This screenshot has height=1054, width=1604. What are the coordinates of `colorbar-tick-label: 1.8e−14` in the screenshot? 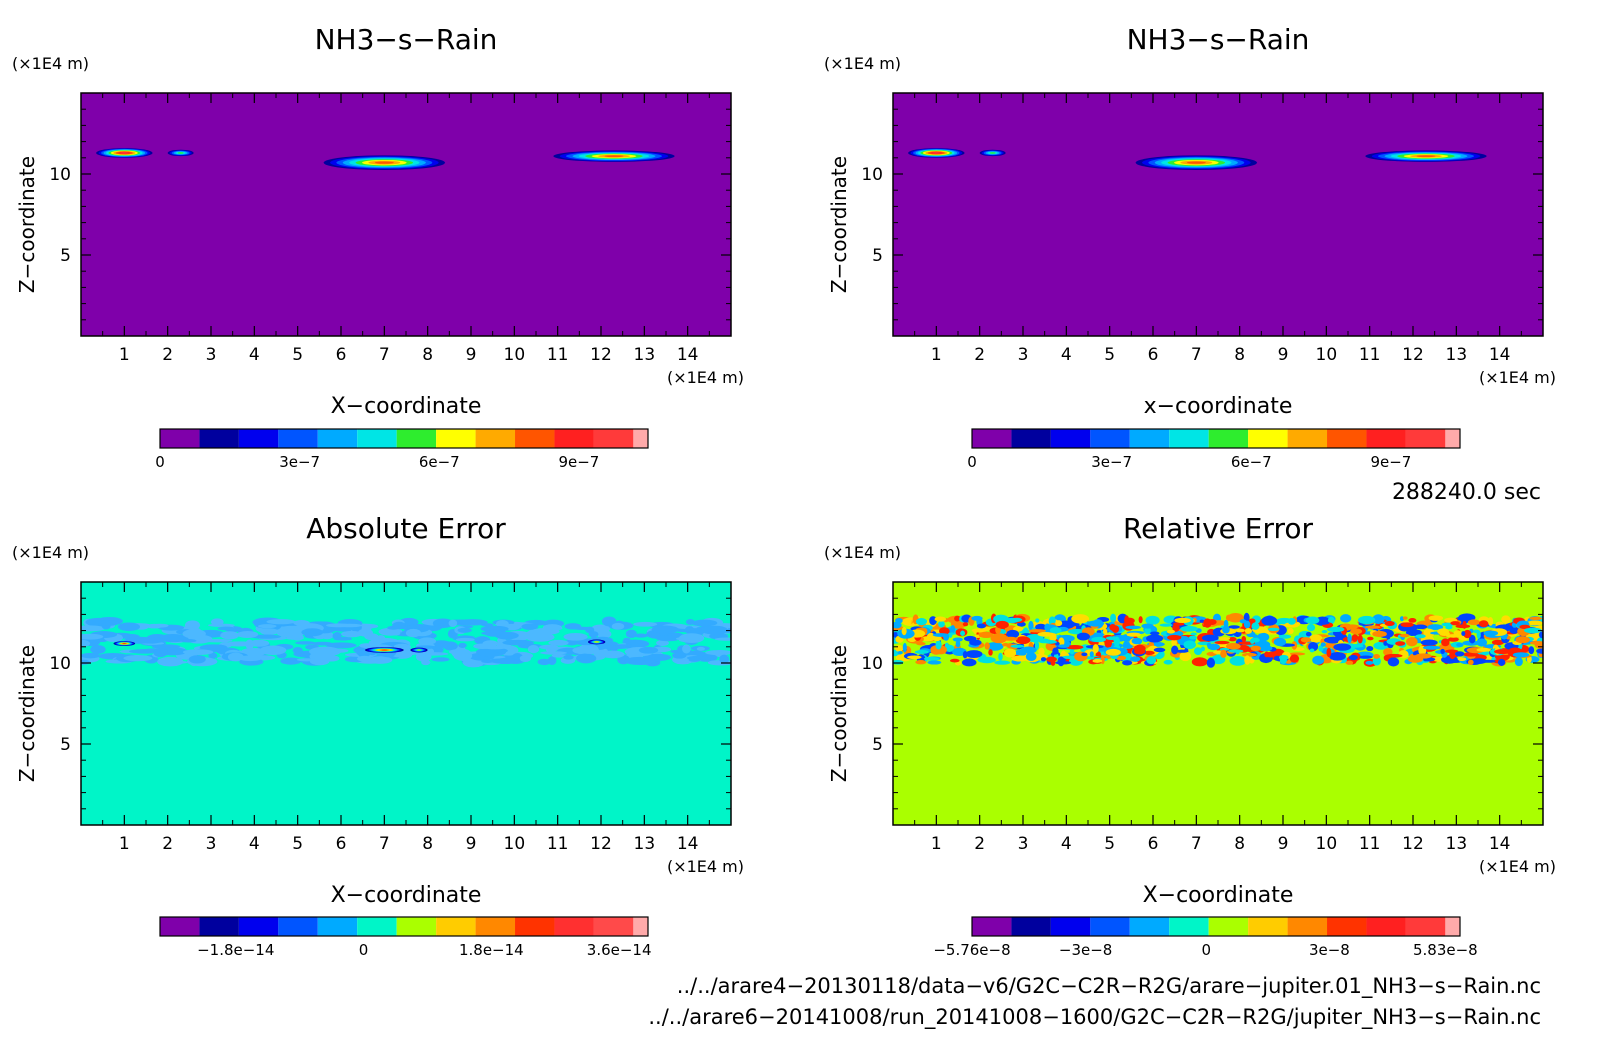 It's located at (491, 950).